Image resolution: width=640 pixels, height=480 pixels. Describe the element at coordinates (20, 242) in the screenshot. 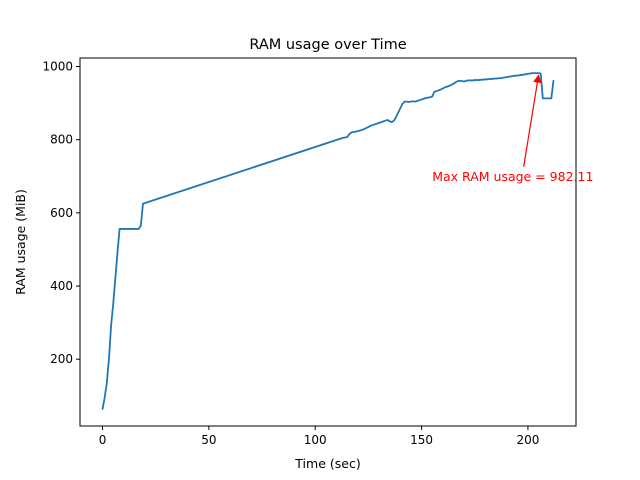

I see `y-axis-label: RAM usage (MiB)` at that location.